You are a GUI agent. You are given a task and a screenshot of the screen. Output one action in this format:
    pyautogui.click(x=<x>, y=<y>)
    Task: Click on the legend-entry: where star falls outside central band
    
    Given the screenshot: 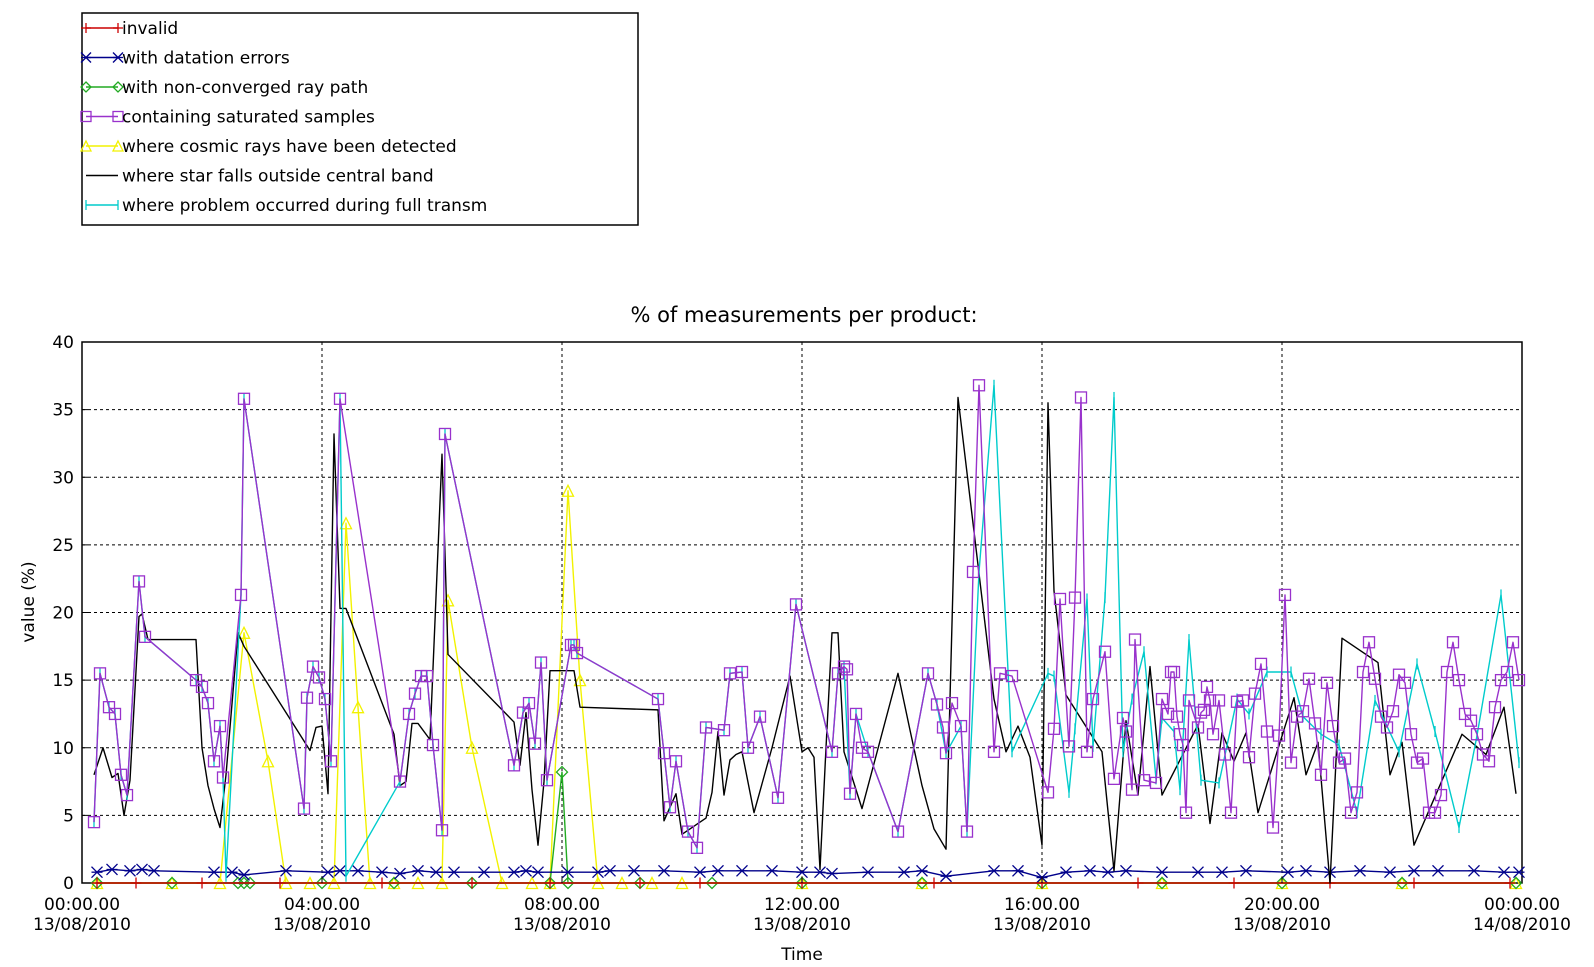 What is the action you would take?
    pyautogui.click(x=260, y=177)
    